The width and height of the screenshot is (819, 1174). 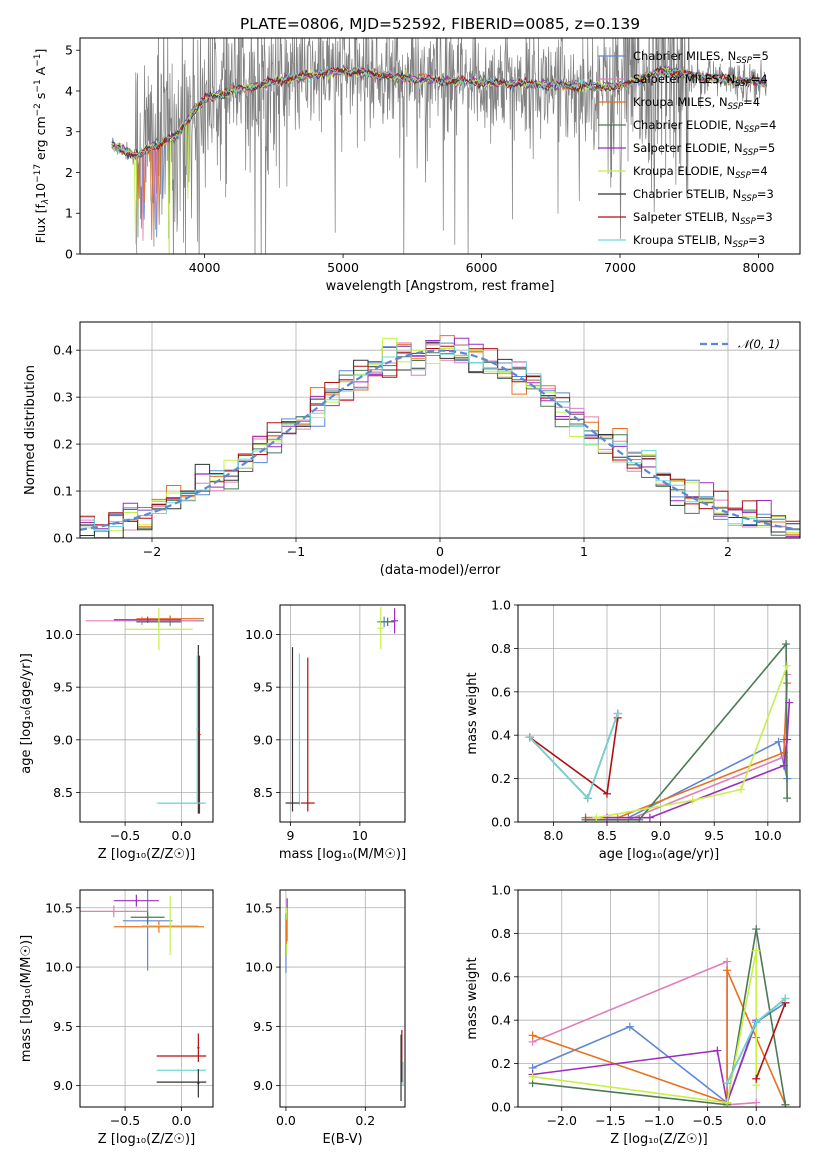 I want to click on legend-entry: 𝒩(0, 1), so click(x=759, y=344).